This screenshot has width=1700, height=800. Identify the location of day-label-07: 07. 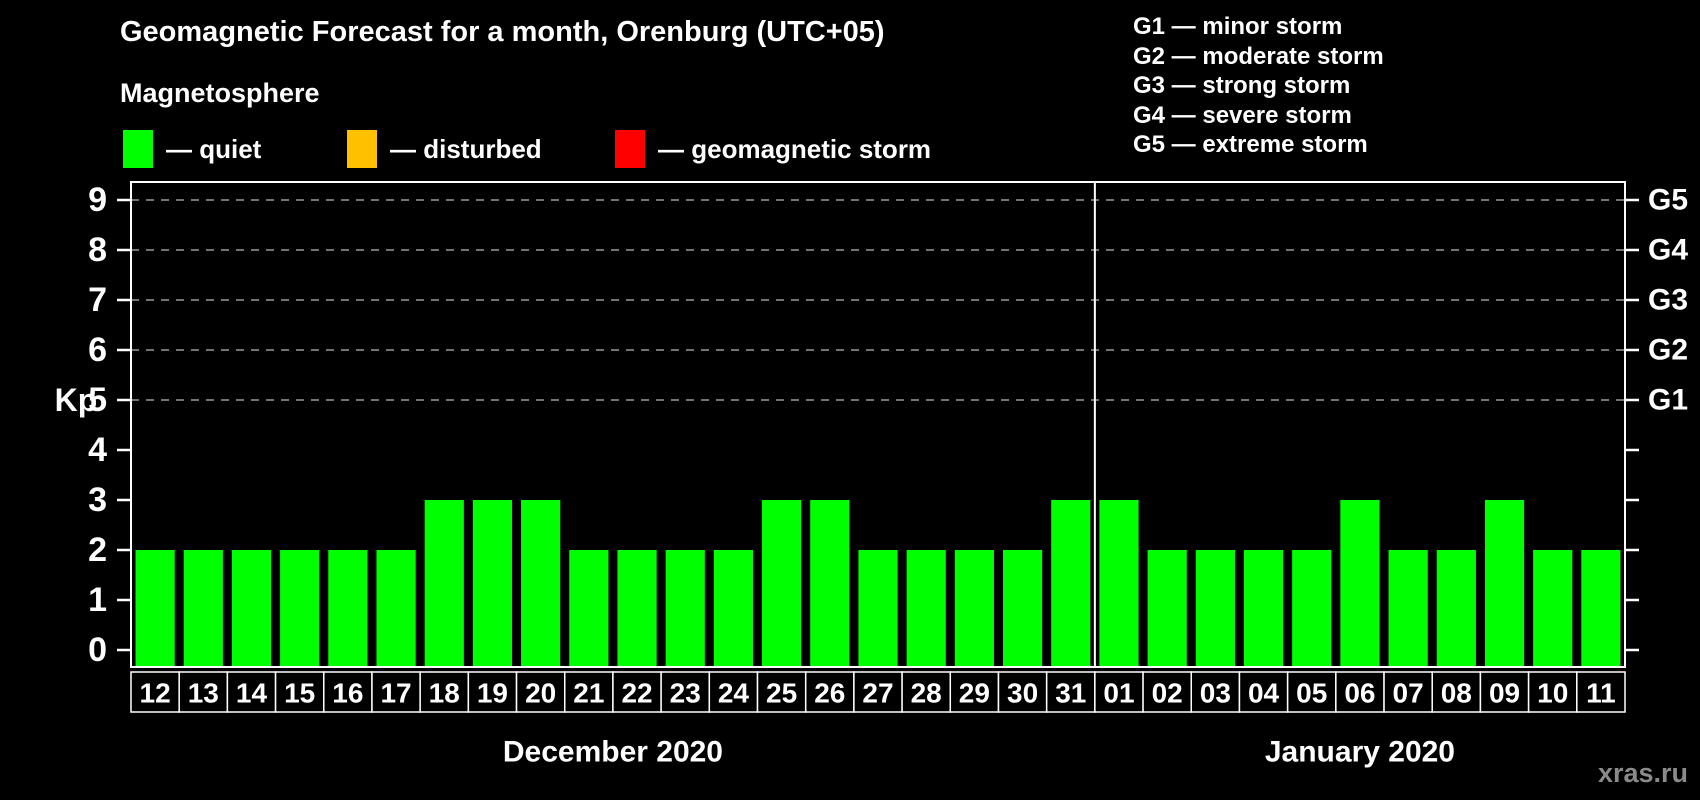
(1408, 693).